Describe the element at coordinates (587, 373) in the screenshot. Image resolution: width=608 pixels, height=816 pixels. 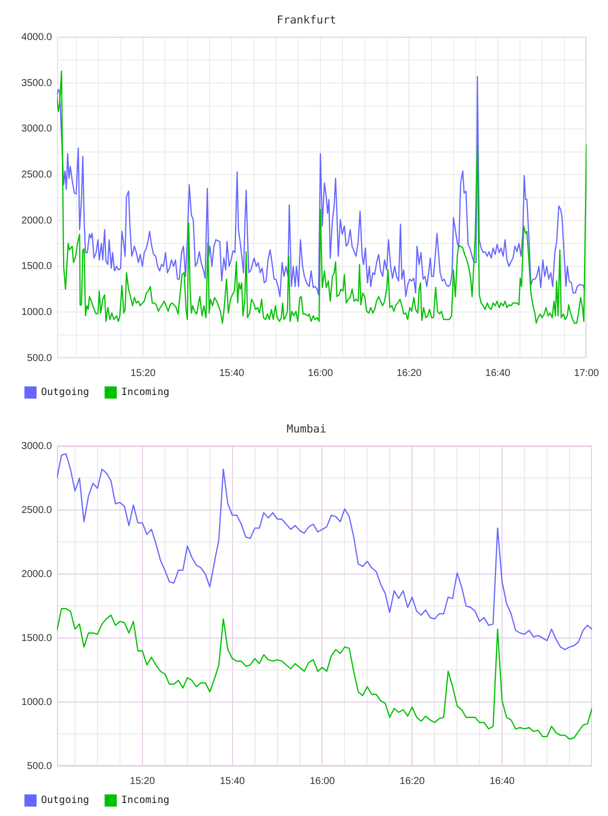
I see `x-tick-label: 17:00` at that location.